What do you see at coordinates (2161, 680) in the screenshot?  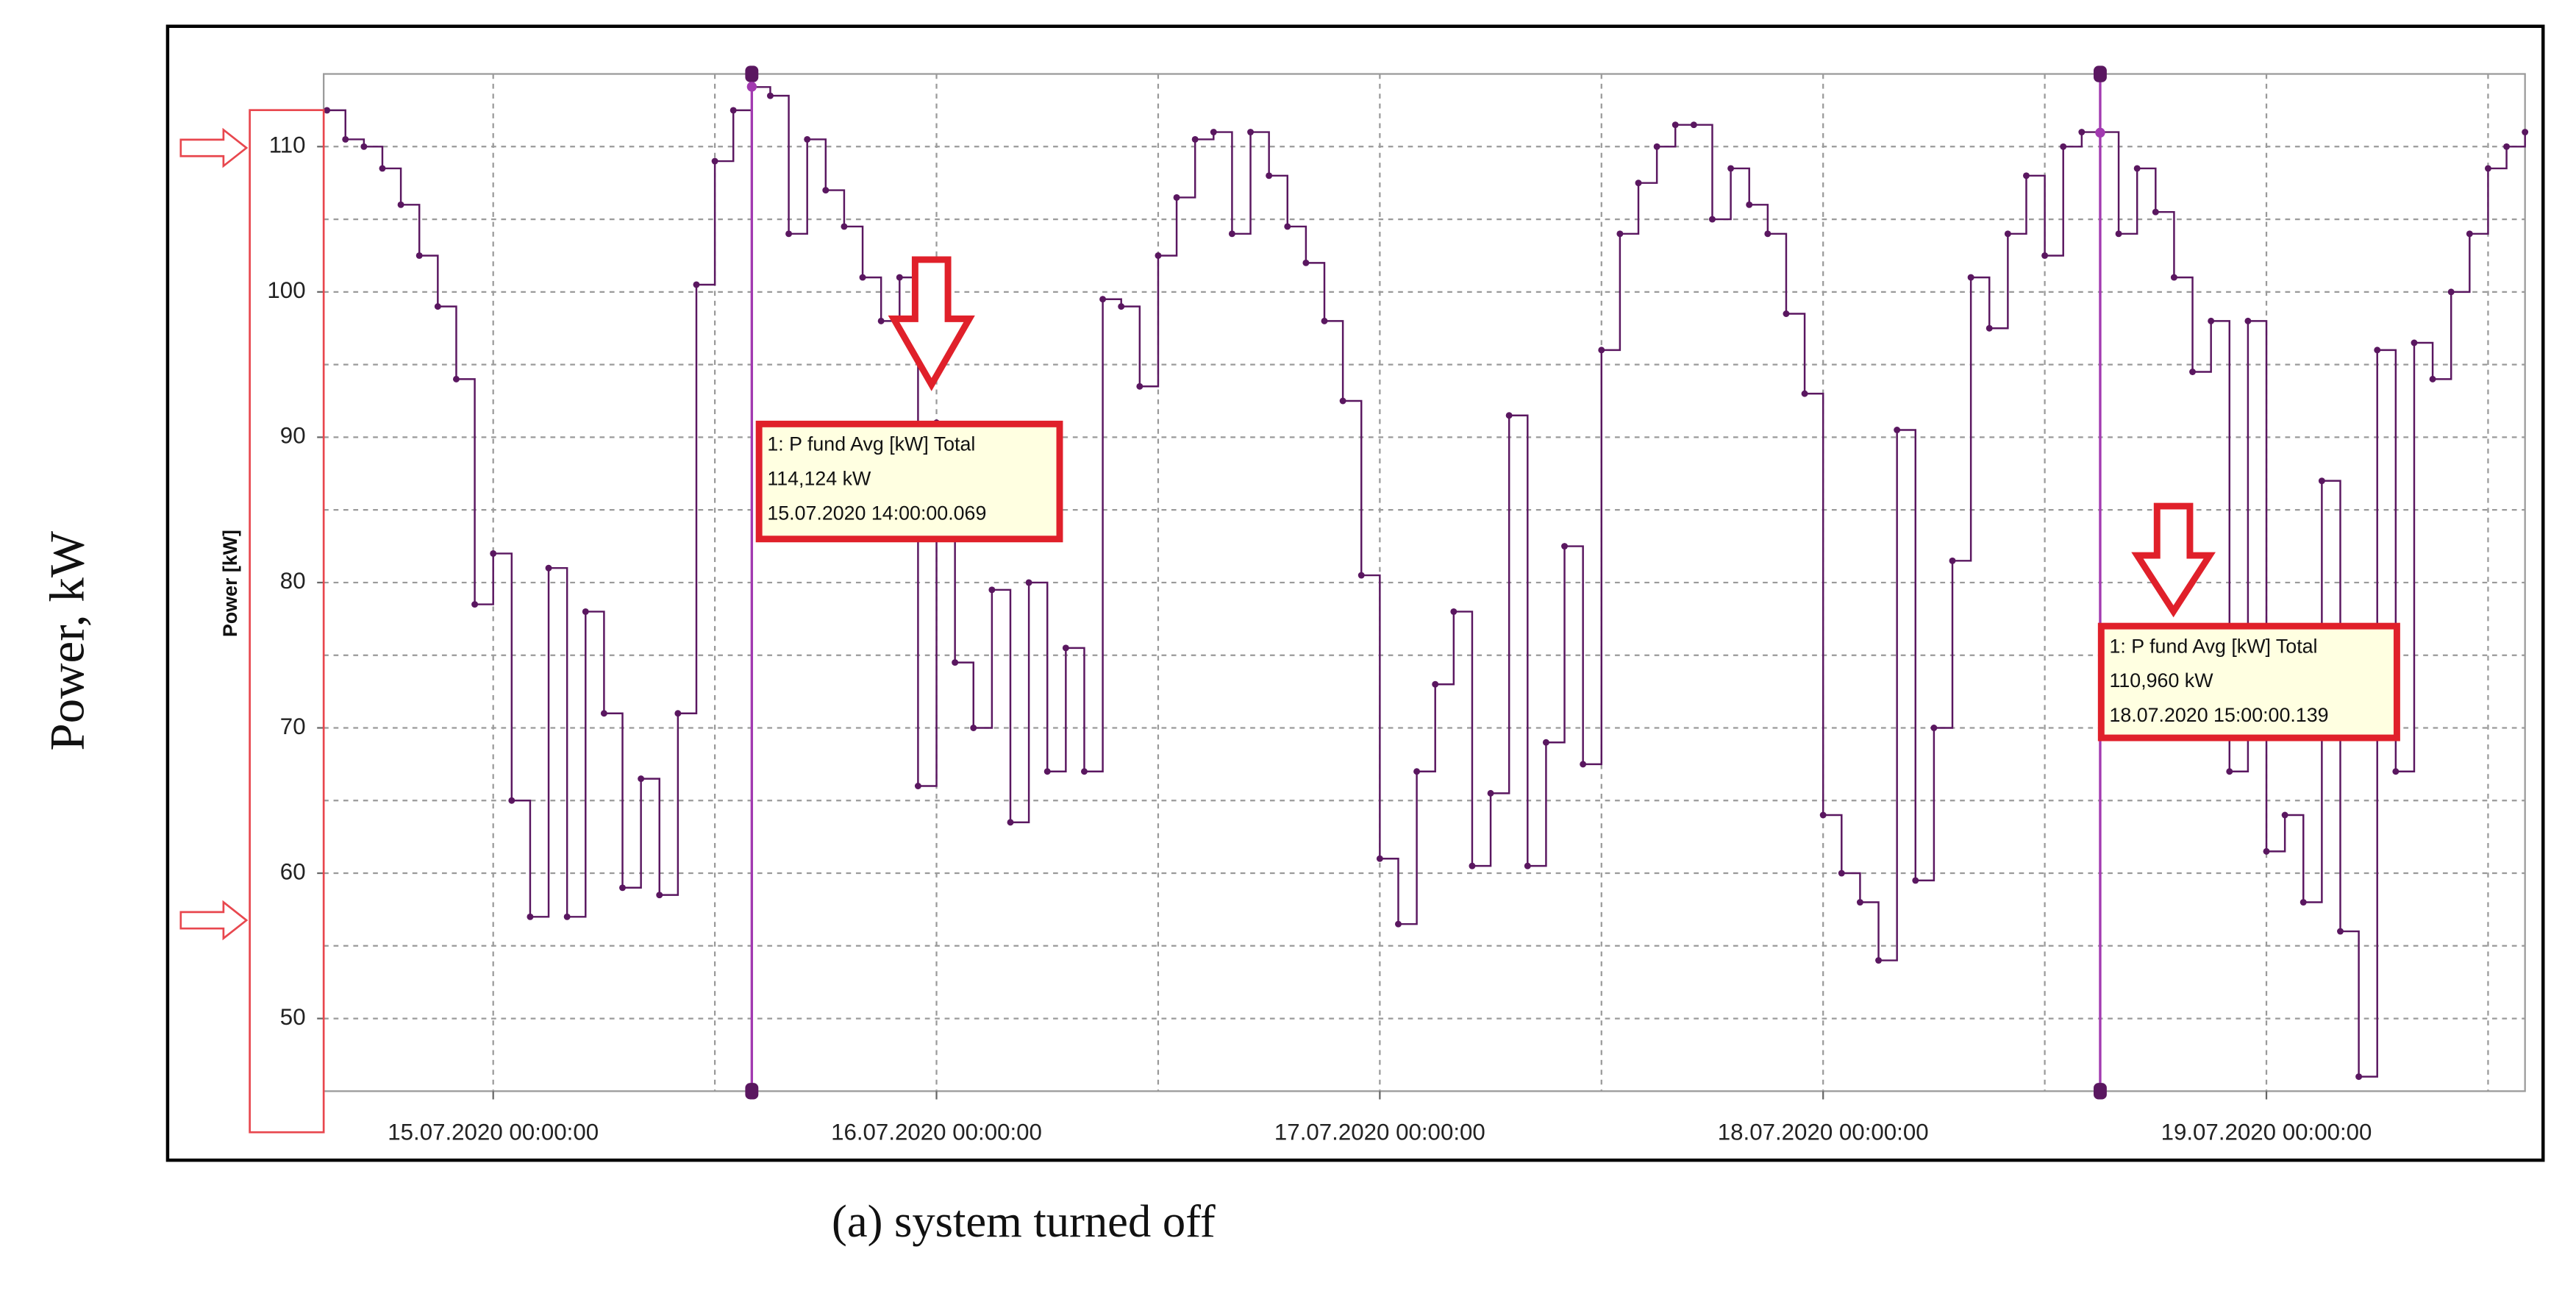 I see `tooltip-text: 110,960 kW` at bounding box center [2161, 680].